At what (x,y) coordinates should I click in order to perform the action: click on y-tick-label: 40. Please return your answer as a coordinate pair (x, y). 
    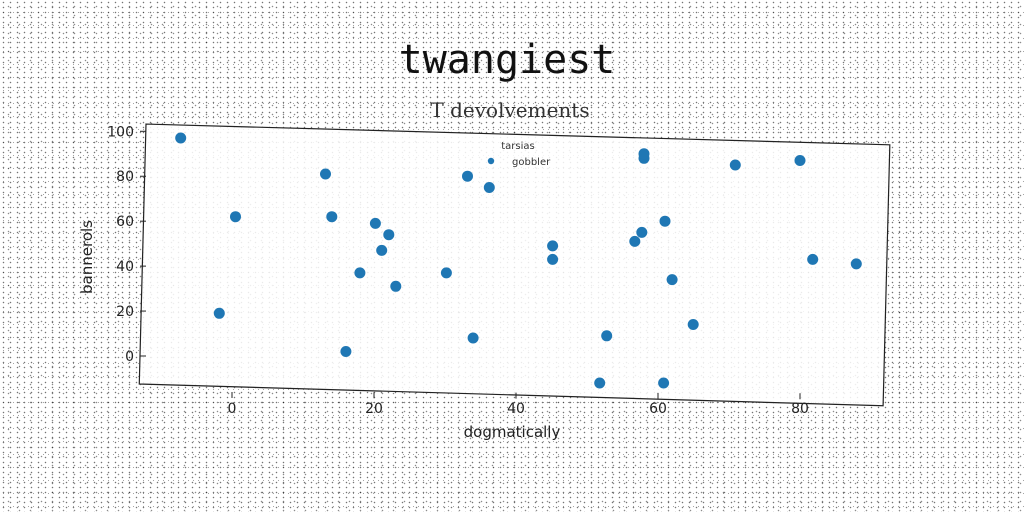
    Looking at the image, I should click on (125, 267).